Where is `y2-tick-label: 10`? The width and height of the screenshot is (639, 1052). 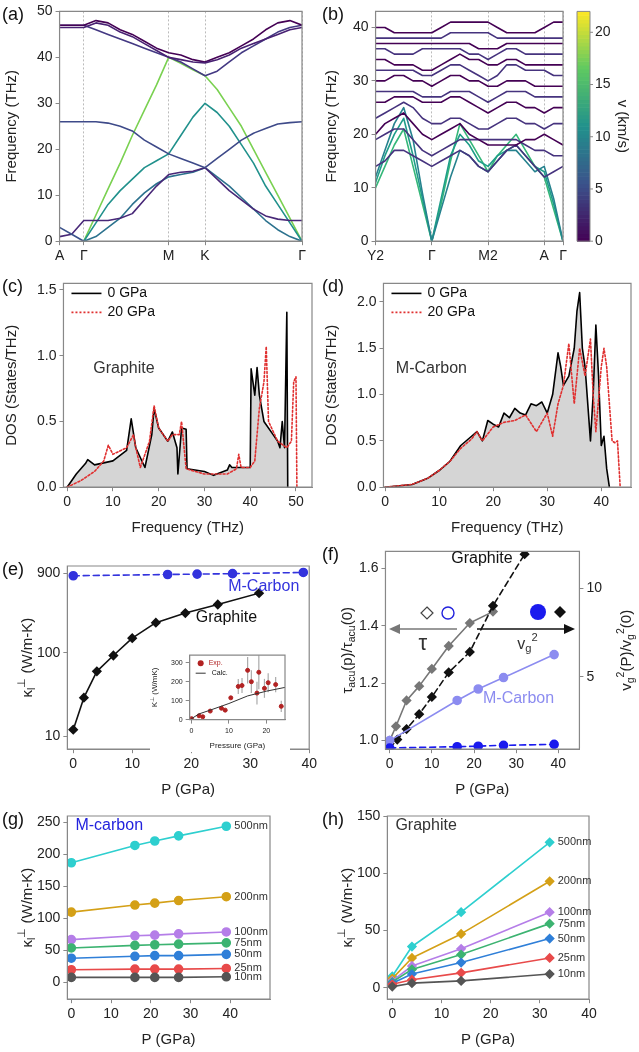
y2-tick-label: 10 is located at coordinates (594, 586).